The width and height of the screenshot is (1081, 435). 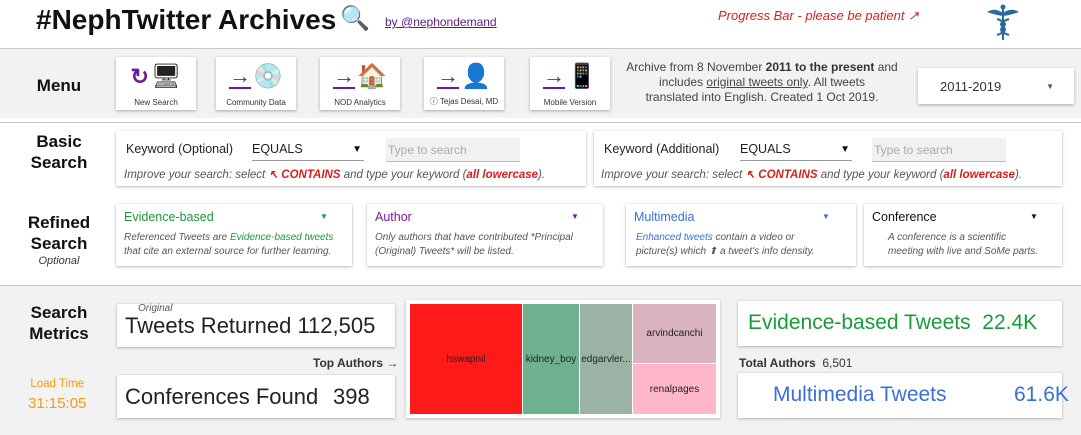 I want to click on treemap-cell-renalpages: renalpages, so click(x=674, y=389).